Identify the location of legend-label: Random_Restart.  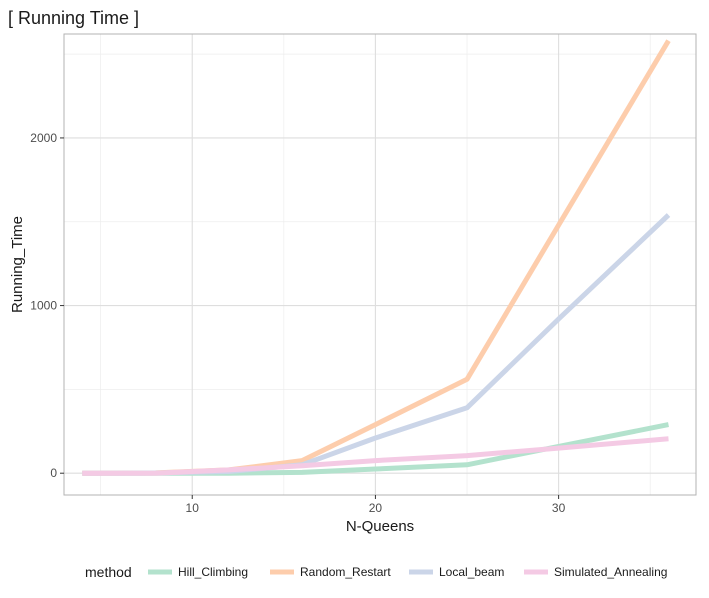
(345, 572).